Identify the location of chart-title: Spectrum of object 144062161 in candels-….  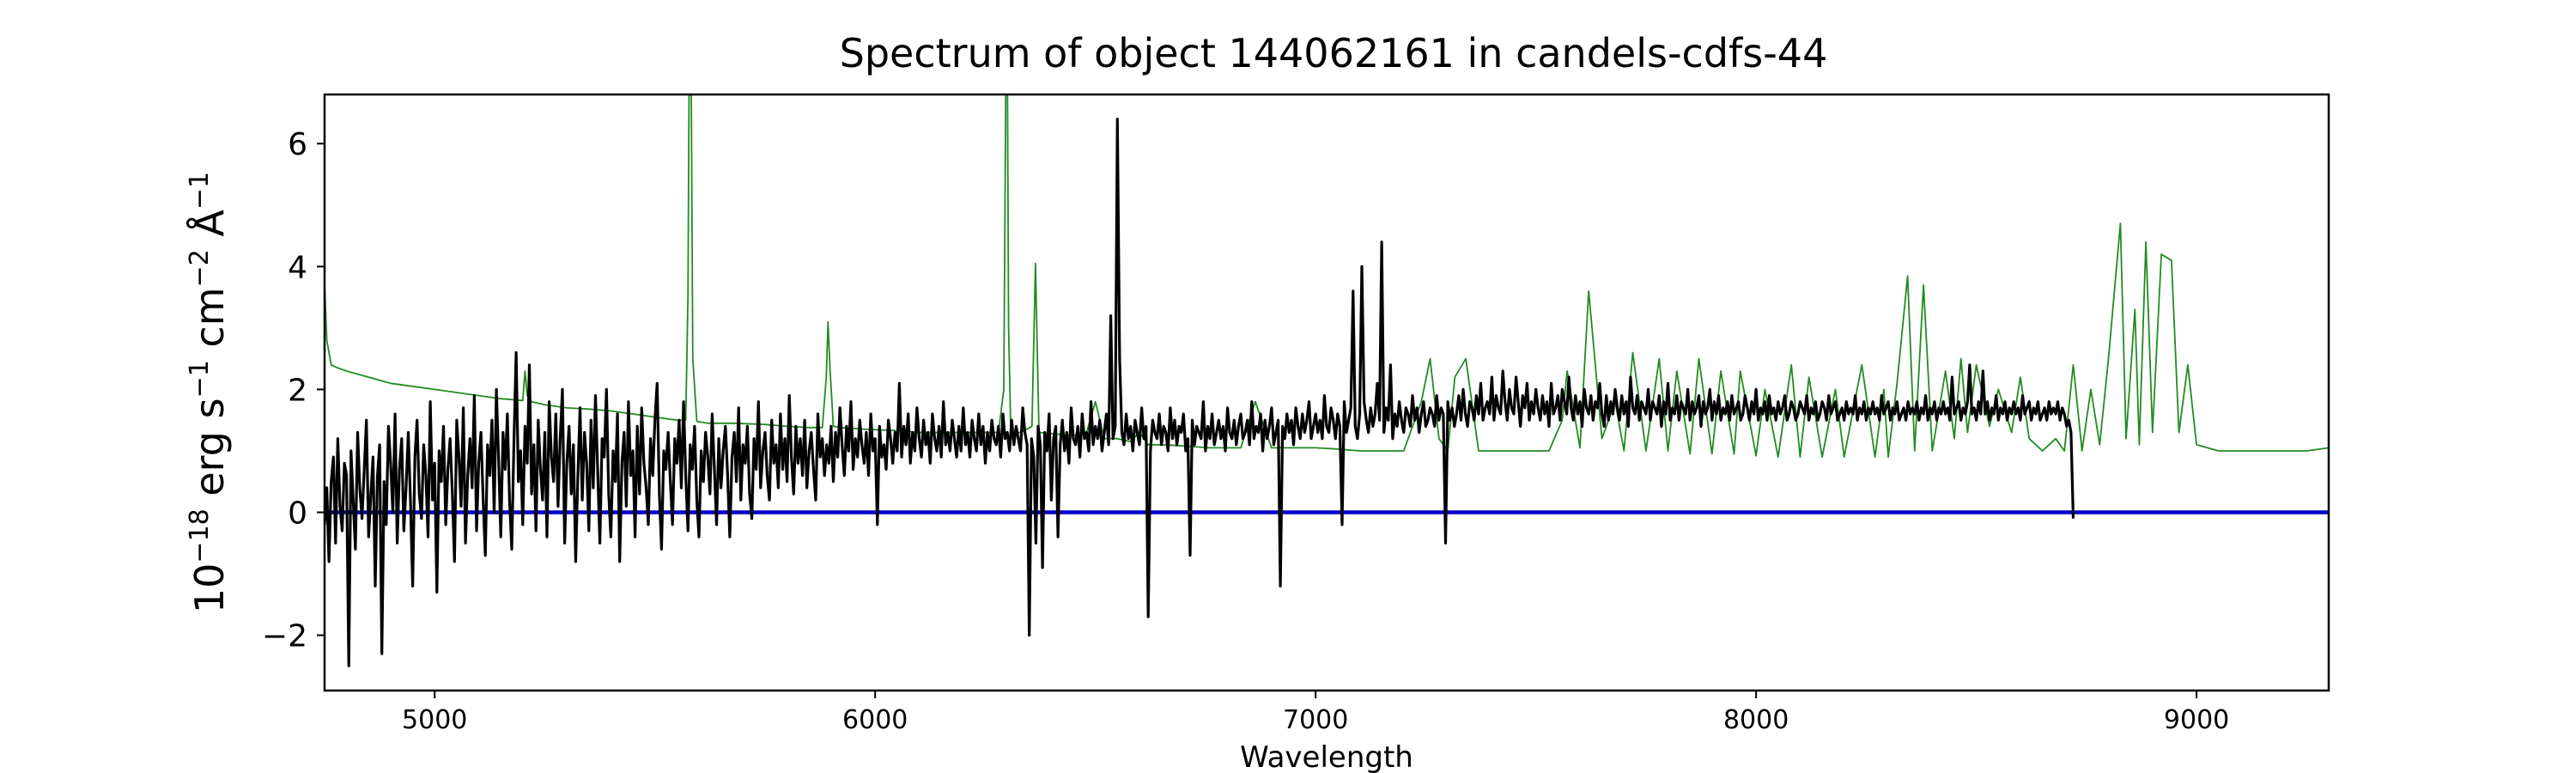
(1334, 53).